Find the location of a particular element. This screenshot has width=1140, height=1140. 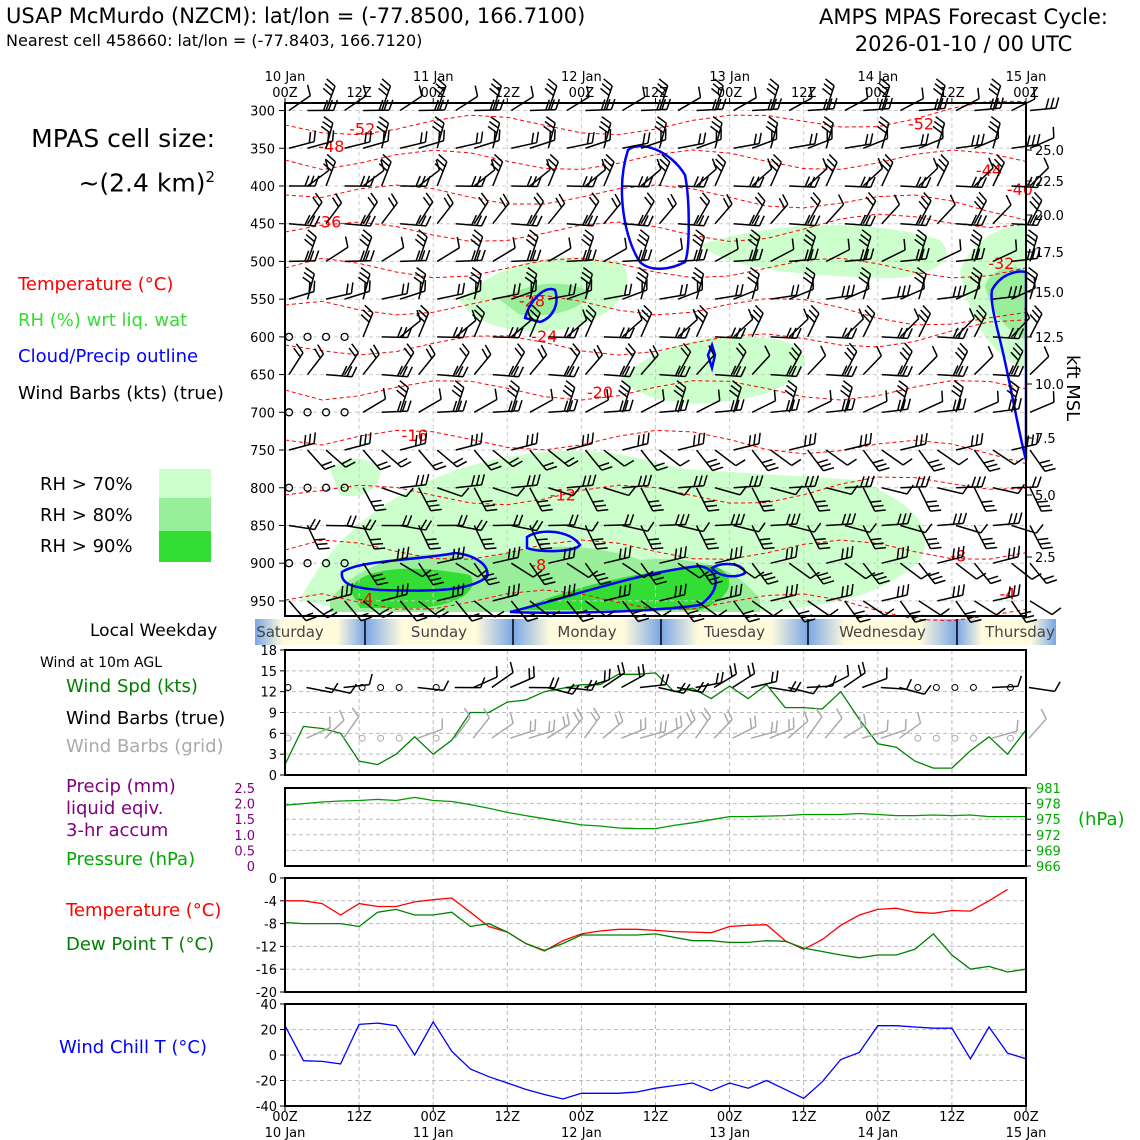

bottom-hour-label: 12Z is located at coordinates (359, 1117).